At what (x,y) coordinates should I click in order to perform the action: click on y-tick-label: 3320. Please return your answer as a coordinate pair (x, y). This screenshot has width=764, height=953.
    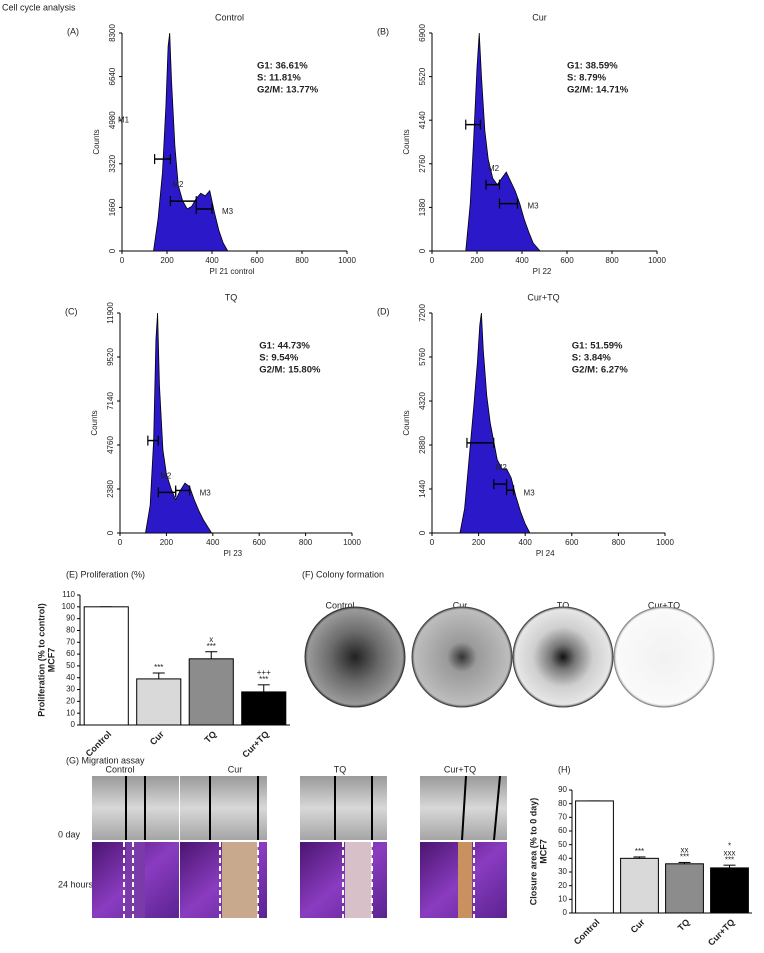
    Looking at the image, I should click on (112, 163).